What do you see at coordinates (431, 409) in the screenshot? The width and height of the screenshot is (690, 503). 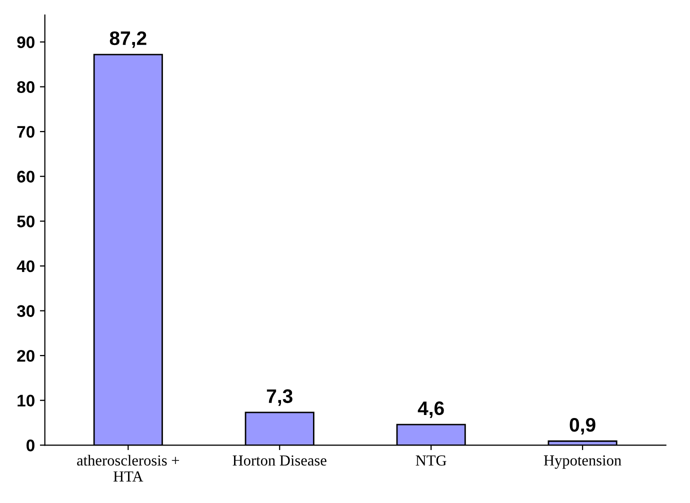 I see `data-label: 4,6` at bounding box center [431, 409].